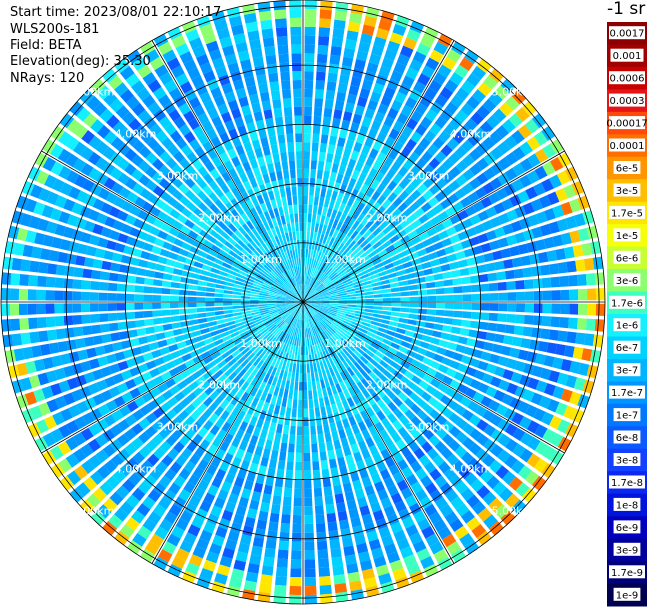 This screenshot has width=647, height=607. I want to click on colorbar-tick-label: 1e-7, so click(627, 416).